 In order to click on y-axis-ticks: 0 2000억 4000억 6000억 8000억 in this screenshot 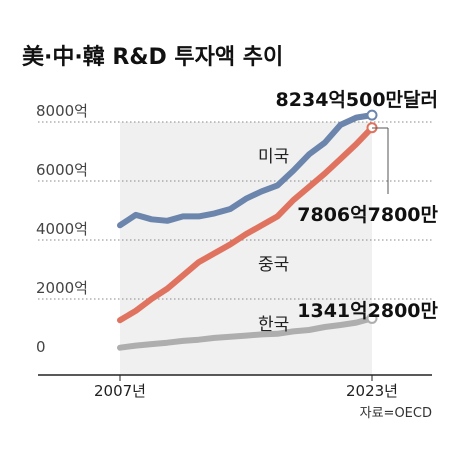, I will do `click(62, 229)`.